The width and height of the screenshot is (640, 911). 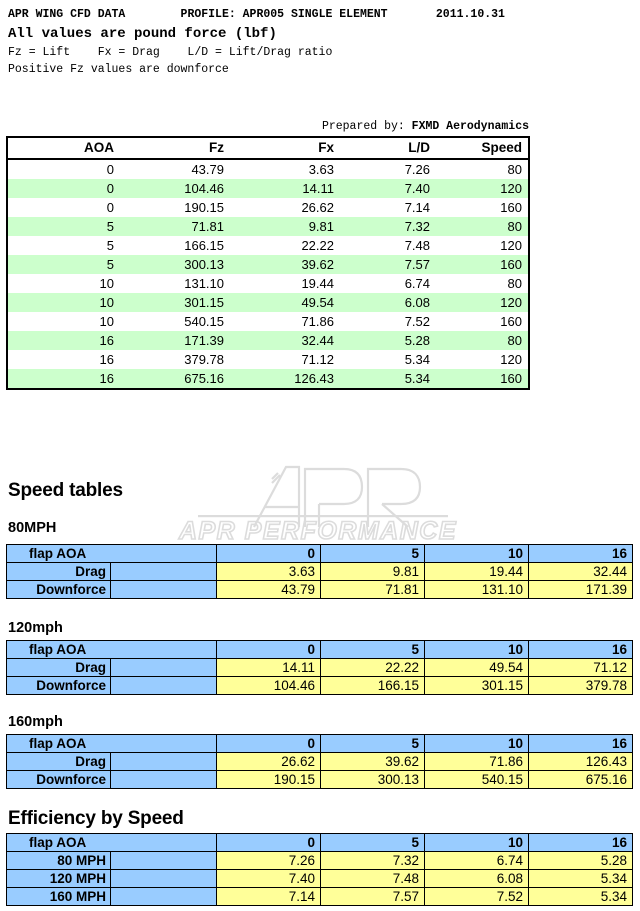 What do you see at coordinates (372, 761) in the screenshot?
I see `value-cell: 39.62` at bounding box center [372, 761].